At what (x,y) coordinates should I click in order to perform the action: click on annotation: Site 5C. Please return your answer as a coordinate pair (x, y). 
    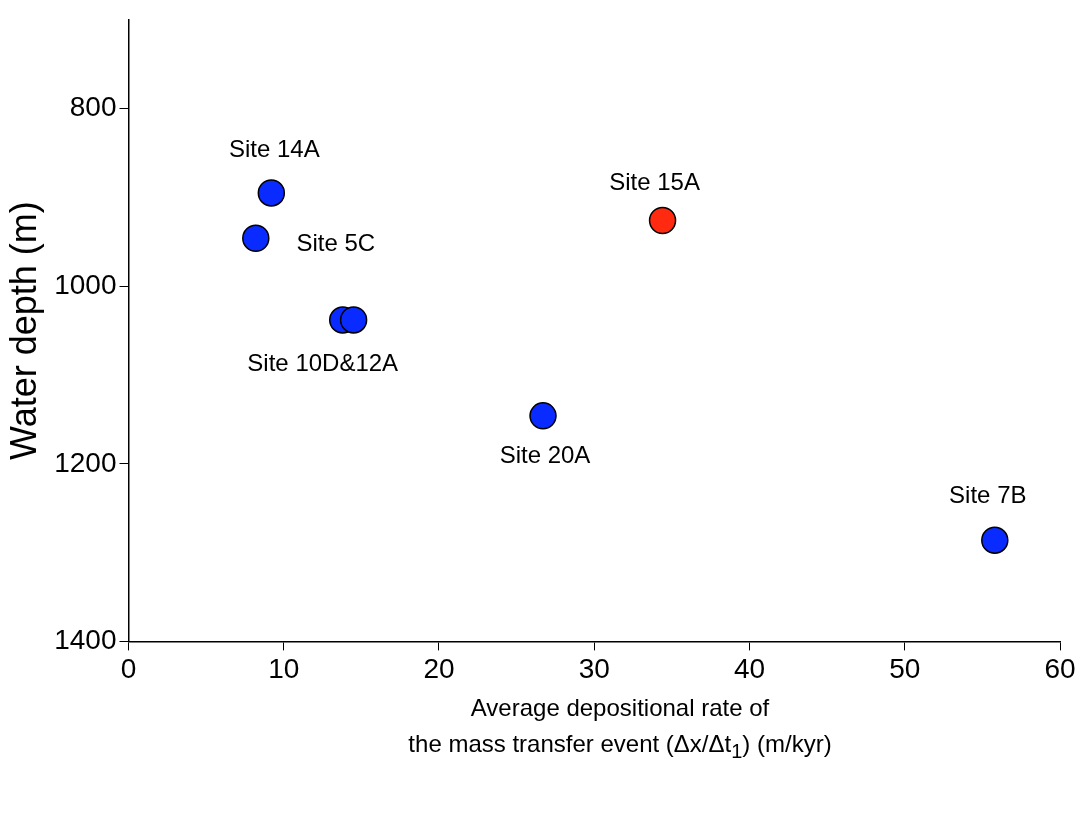
    Looking at the image, I should click on (336, 242).